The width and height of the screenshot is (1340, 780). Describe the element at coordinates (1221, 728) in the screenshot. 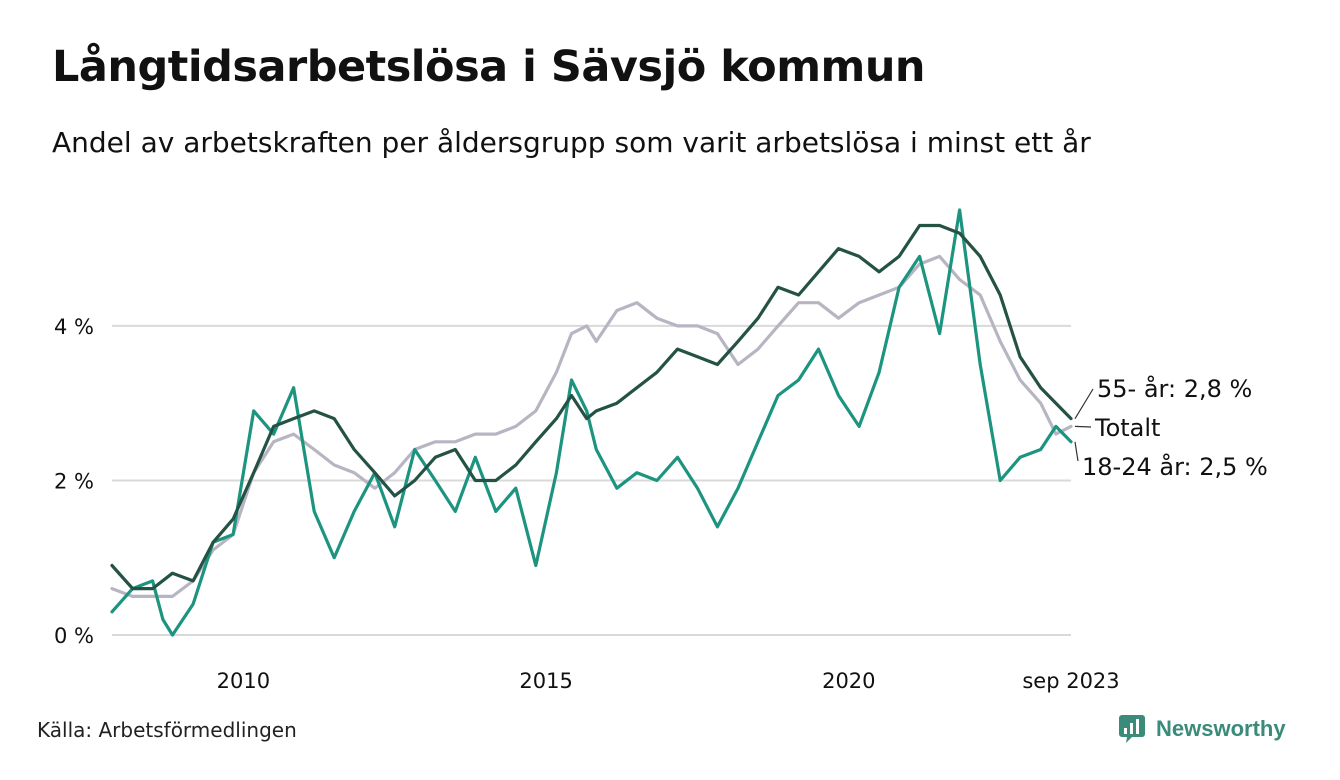

I see `newsworthy-brand-name: Newsworthy` at that location.